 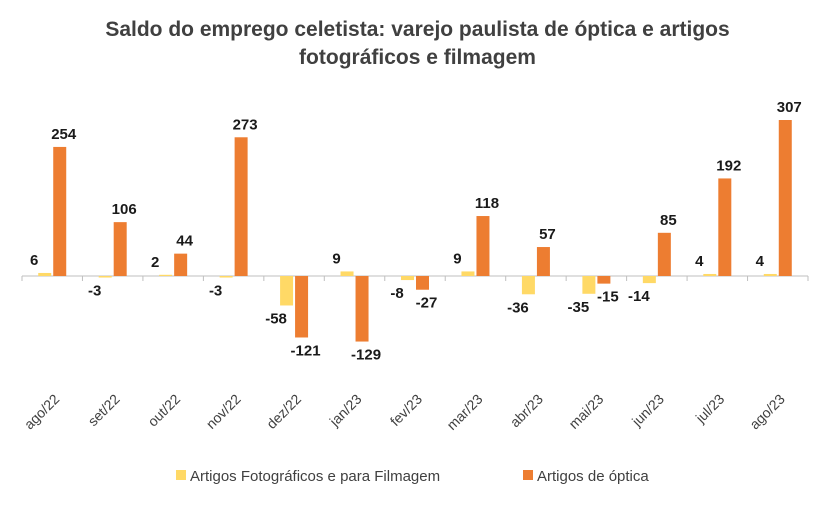 I want to click on x-tick-label: out/22, so click(x=163, y=410).